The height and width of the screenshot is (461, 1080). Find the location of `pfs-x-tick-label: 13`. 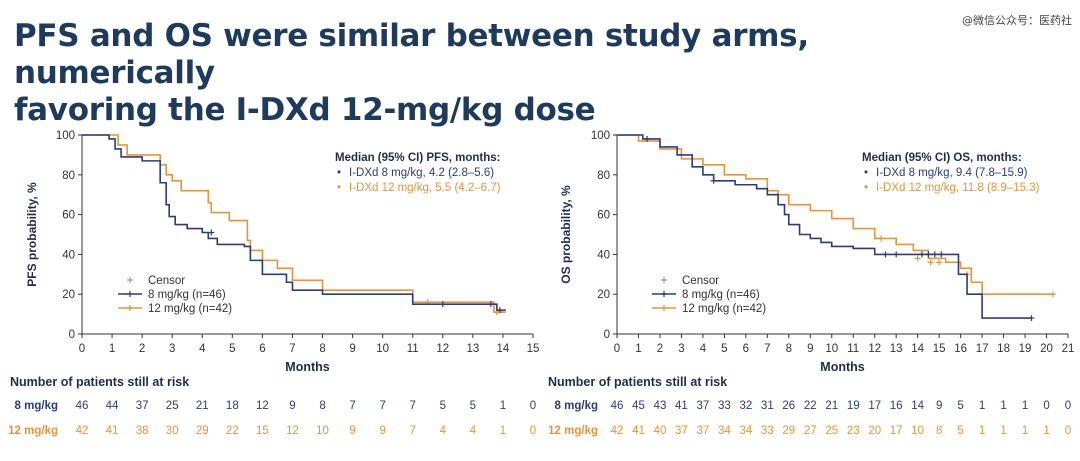

pfs-x-tick-label: 13 is located at coordinates (472, 349).